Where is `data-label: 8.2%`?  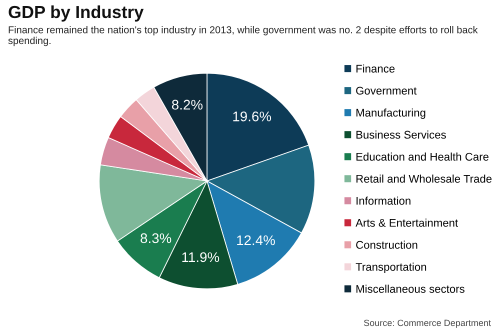
data-label: 8.2% is located at coordinates (187, 105).